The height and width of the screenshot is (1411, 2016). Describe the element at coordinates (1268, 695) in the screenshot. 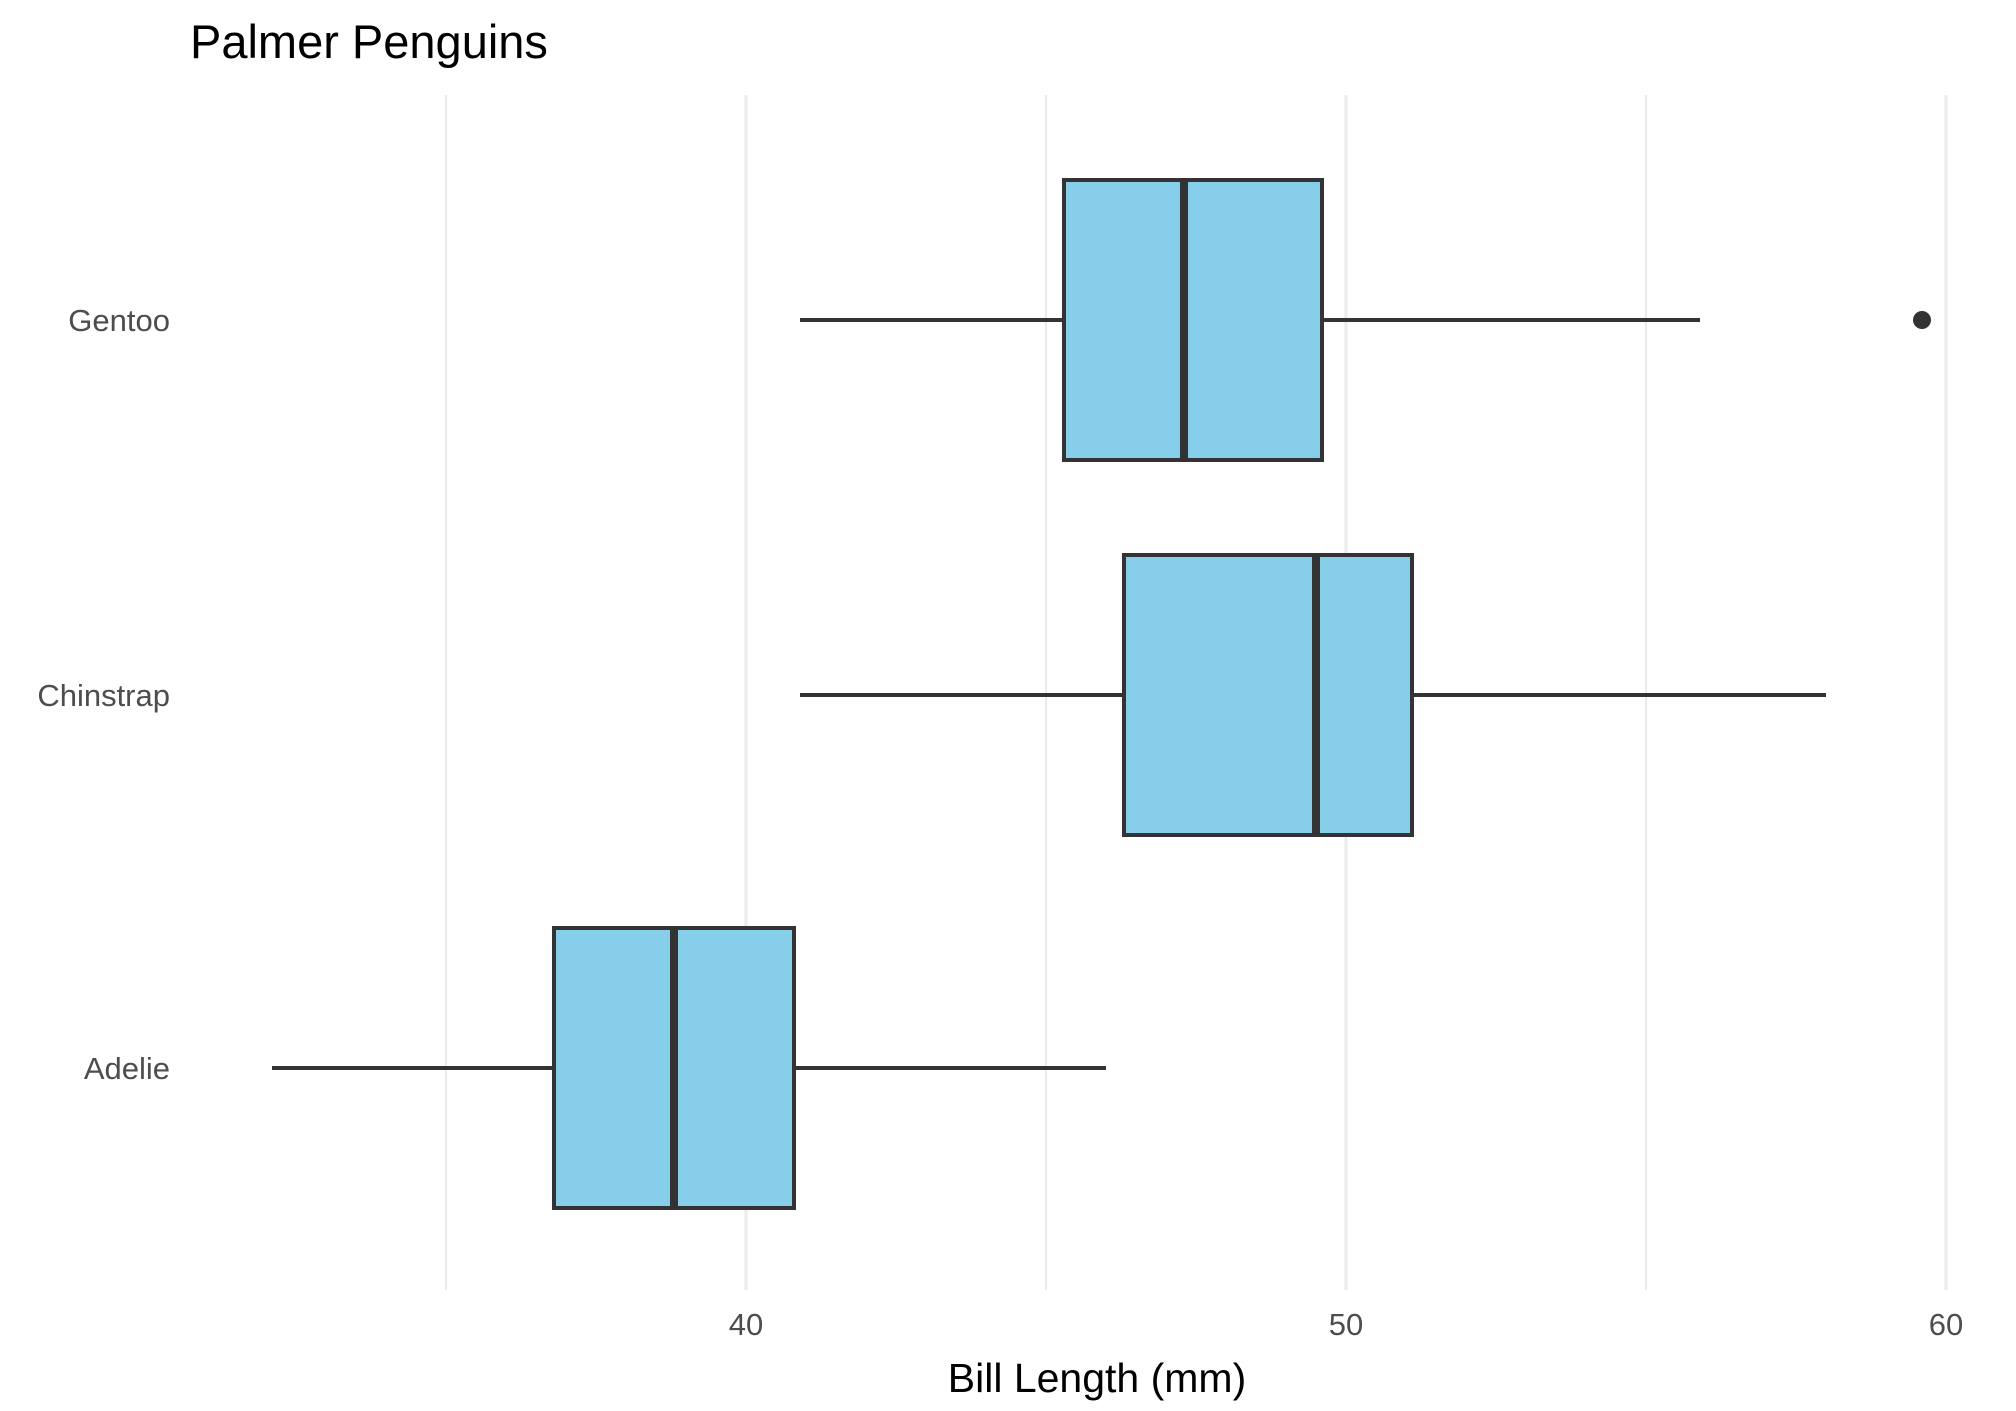

I see `iqr-box-chinstrap` at that location.